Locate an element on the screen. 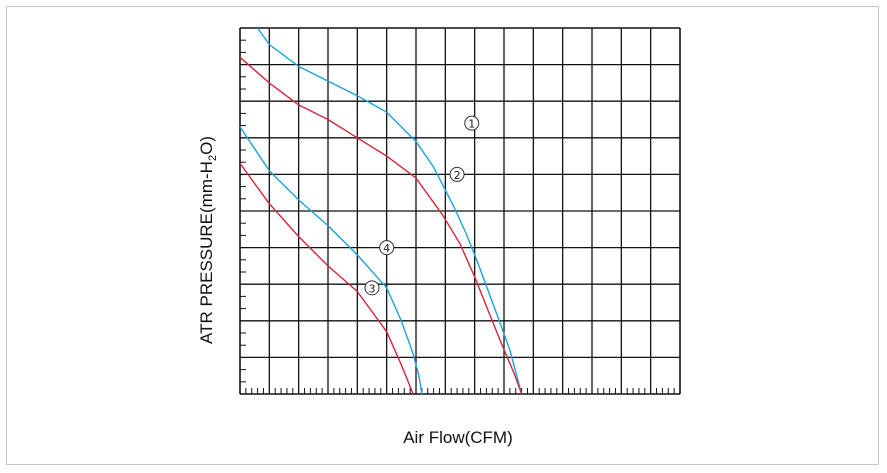  series-marker-label-3: 3 is located at coordinates (372, 288).